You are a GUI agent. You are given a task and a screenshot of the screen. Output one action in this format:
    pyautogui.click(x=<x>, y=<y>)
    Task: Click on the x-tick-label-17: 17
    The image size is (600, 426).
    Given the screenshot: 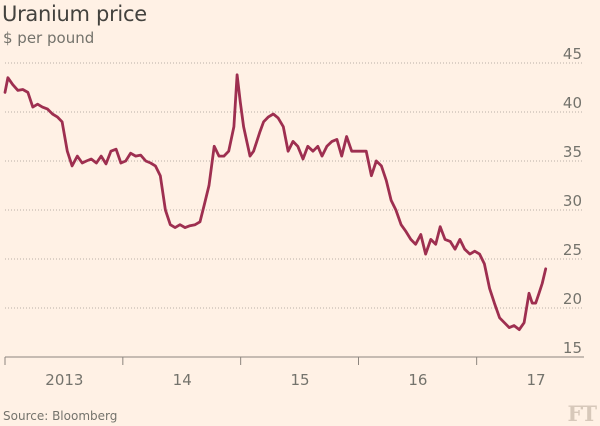 What is the action you would take?
    pyautogui.click(x=536, y=380)
    